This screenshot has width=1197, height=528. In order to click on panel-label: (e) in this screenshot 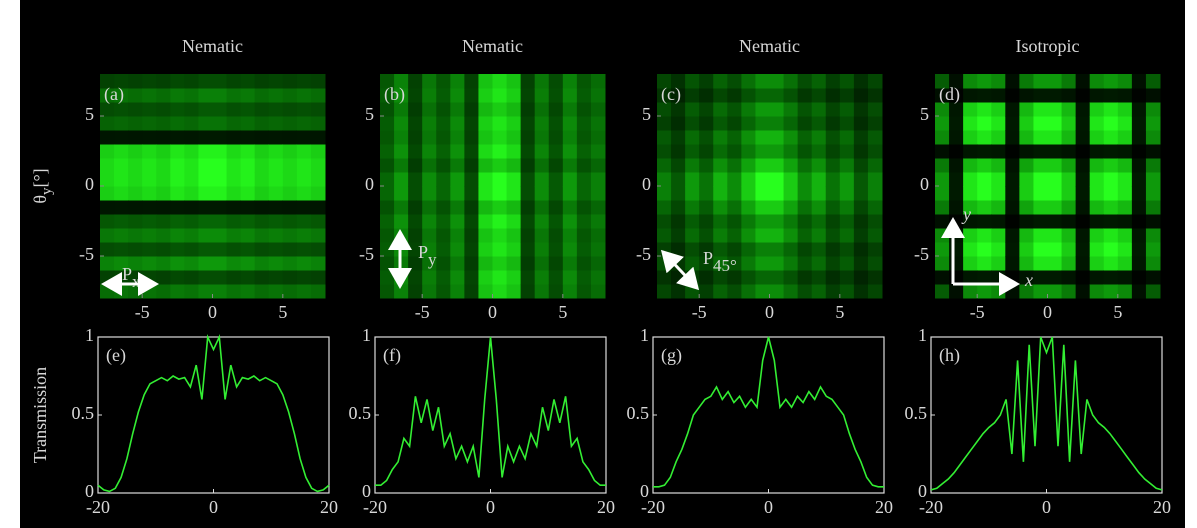, I will do `click(116, 355)`.